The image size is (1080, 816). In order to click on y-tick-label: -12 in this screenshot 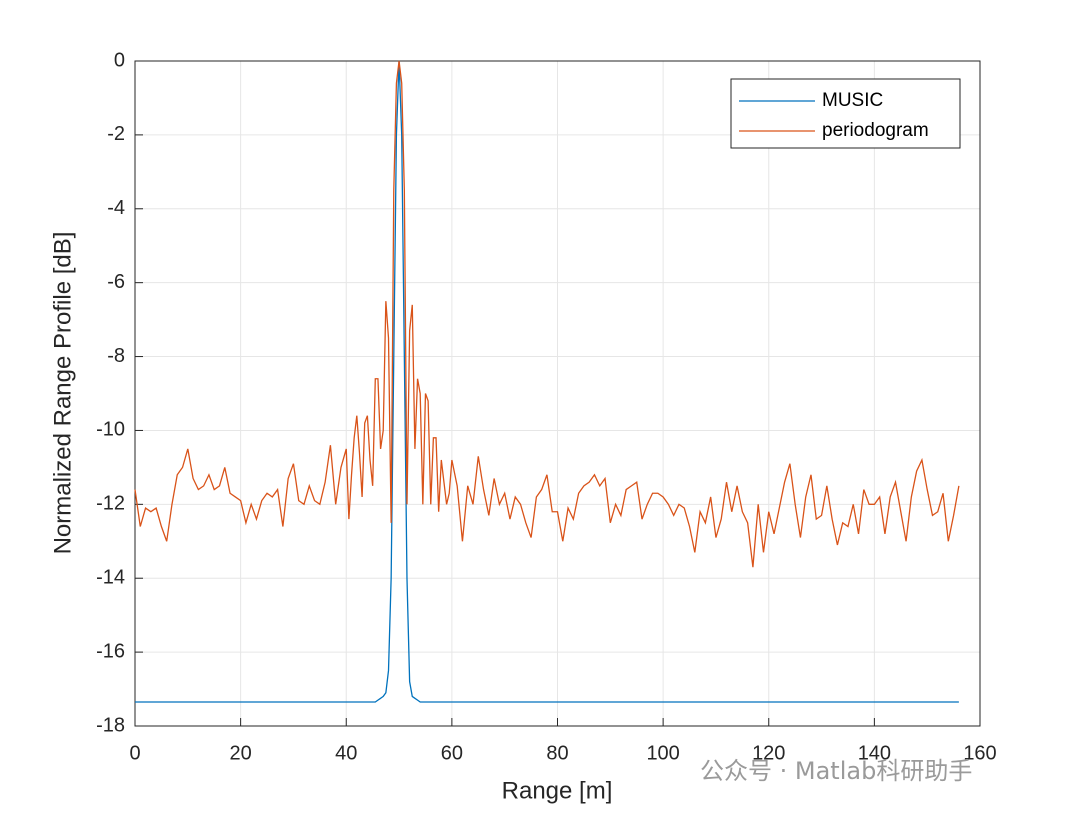, I will do `click(110, 504)`.